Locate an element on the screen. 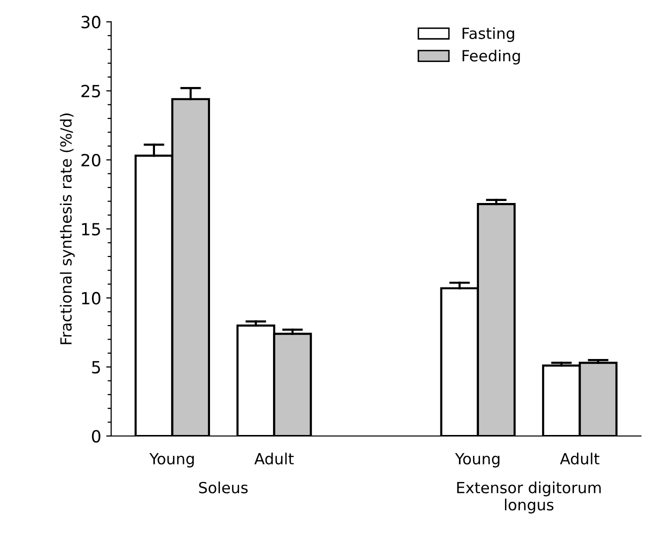  legend-label: Feeding is located at coordinates (491, 57).